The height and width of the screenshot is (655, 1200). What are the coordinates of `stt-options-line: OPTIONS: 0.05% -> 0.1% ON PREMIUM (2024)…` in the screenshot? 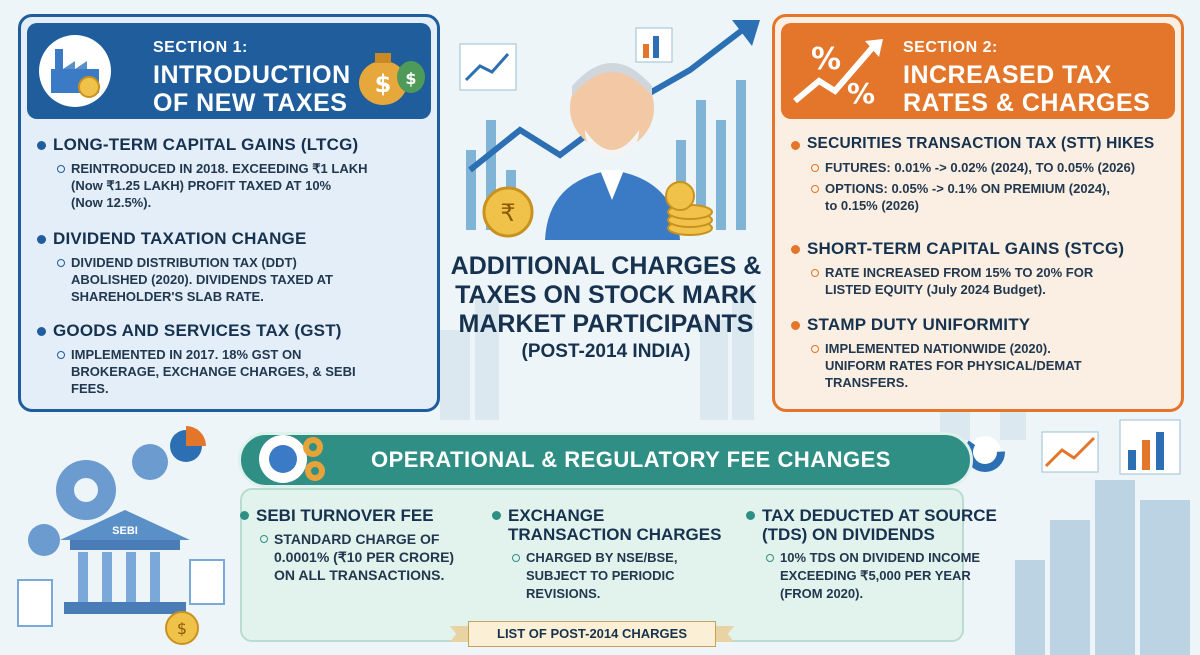 It's located at (967, 188).